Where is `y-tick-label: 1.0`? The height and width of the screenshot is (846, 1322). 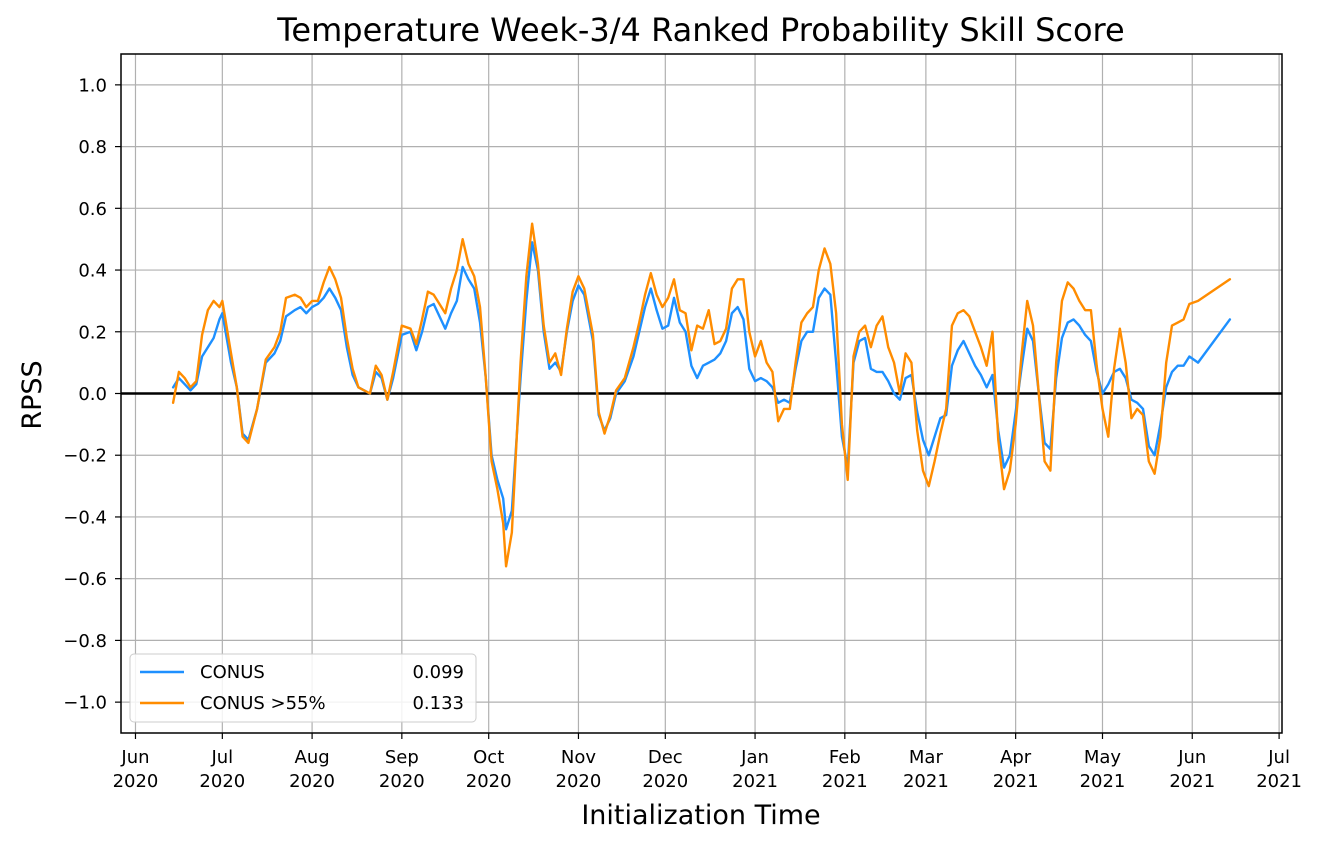 y-tick-label: 1.0 is located at coordinates (92, 85).